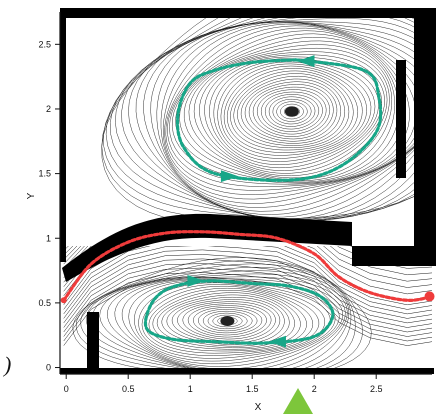 This screenshot has height=414, width=436. Describe the element at coordinates (248, 13) in the screenshot. I see `wall-top` at that location.